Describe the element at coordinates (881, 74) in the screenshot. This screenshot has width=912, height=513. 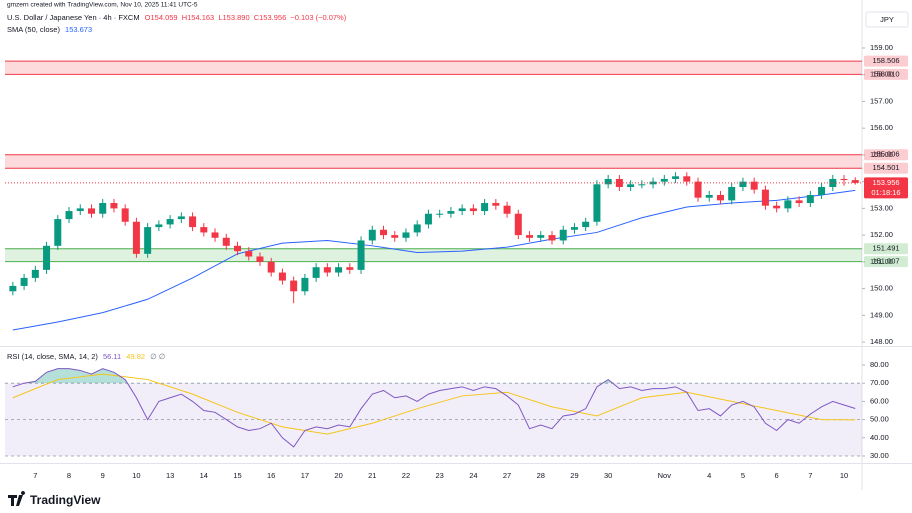
I see `price-tick-label: 158.00` at that location.